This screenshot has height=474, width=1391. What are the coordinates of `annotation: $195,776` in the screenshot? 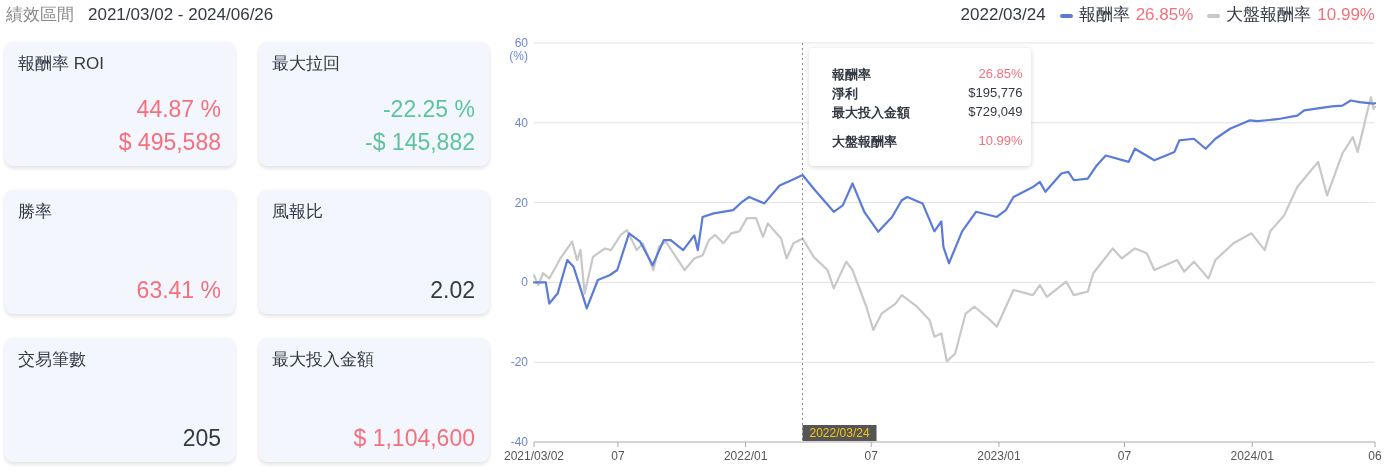 It's located at (995, 92).